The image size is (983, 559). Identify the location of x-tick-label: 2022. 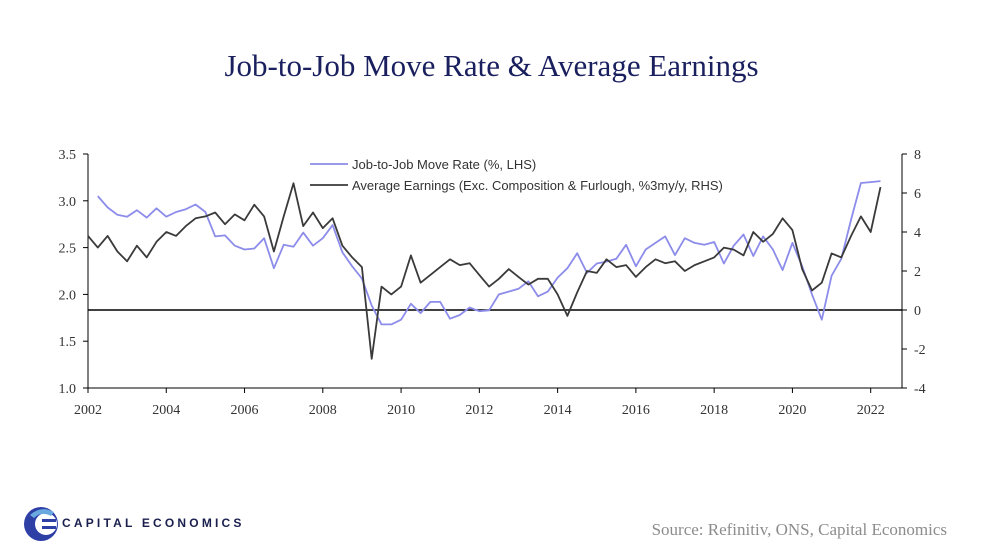
(871, 410).